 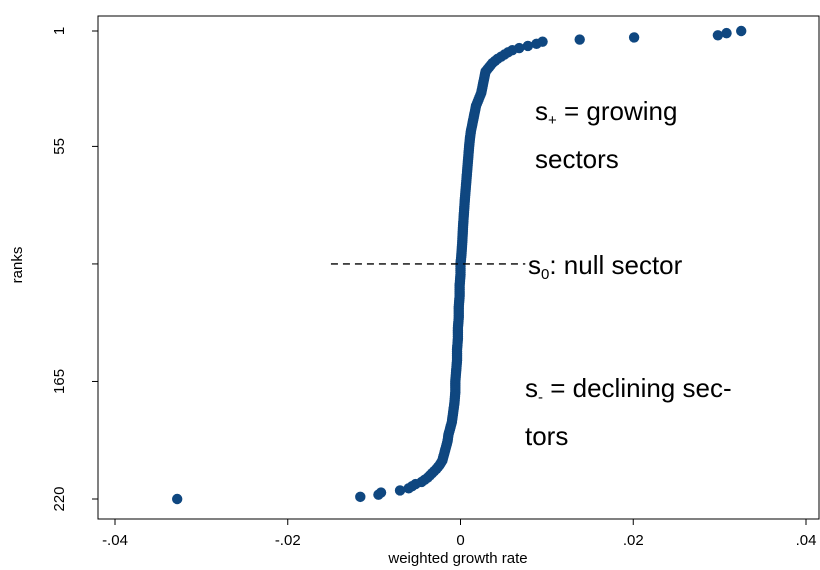 What do you see at coordinates (633, 540) in the screenshot?
I see `x-tick-label: .02` at bounding box center [633, 540].